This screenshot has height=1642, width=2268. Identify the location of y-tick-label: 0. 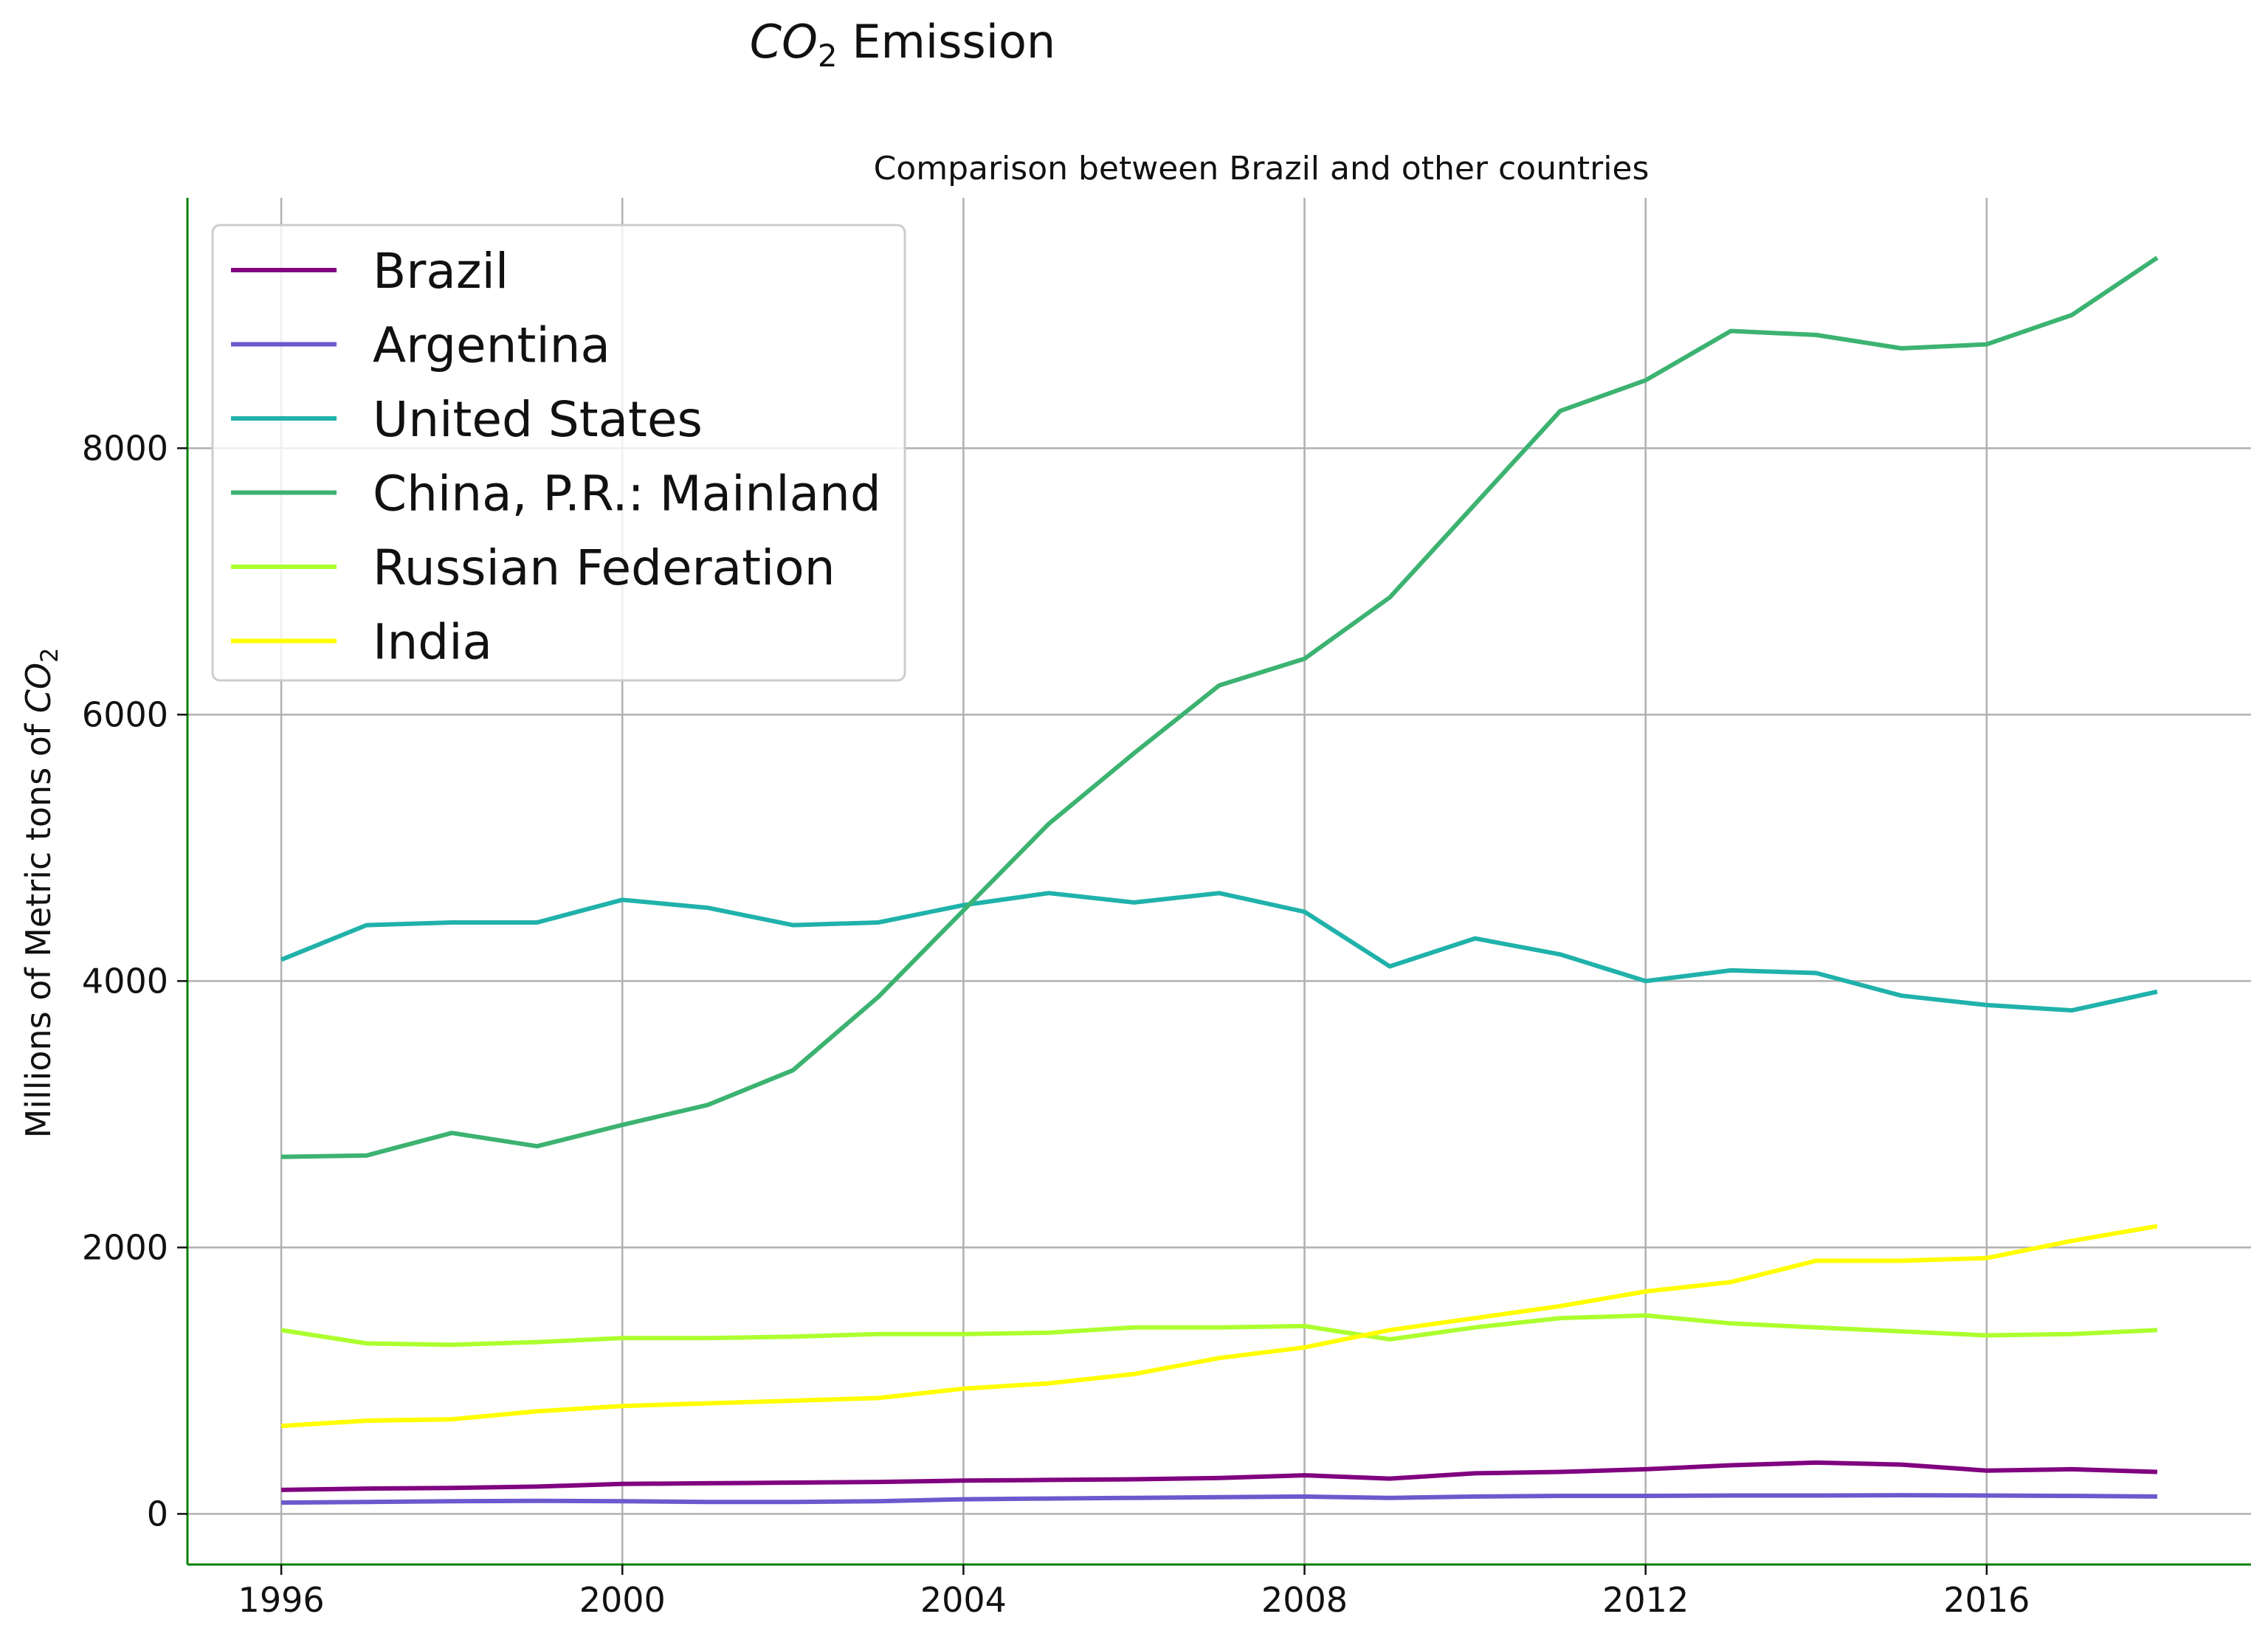
(157, 1514).